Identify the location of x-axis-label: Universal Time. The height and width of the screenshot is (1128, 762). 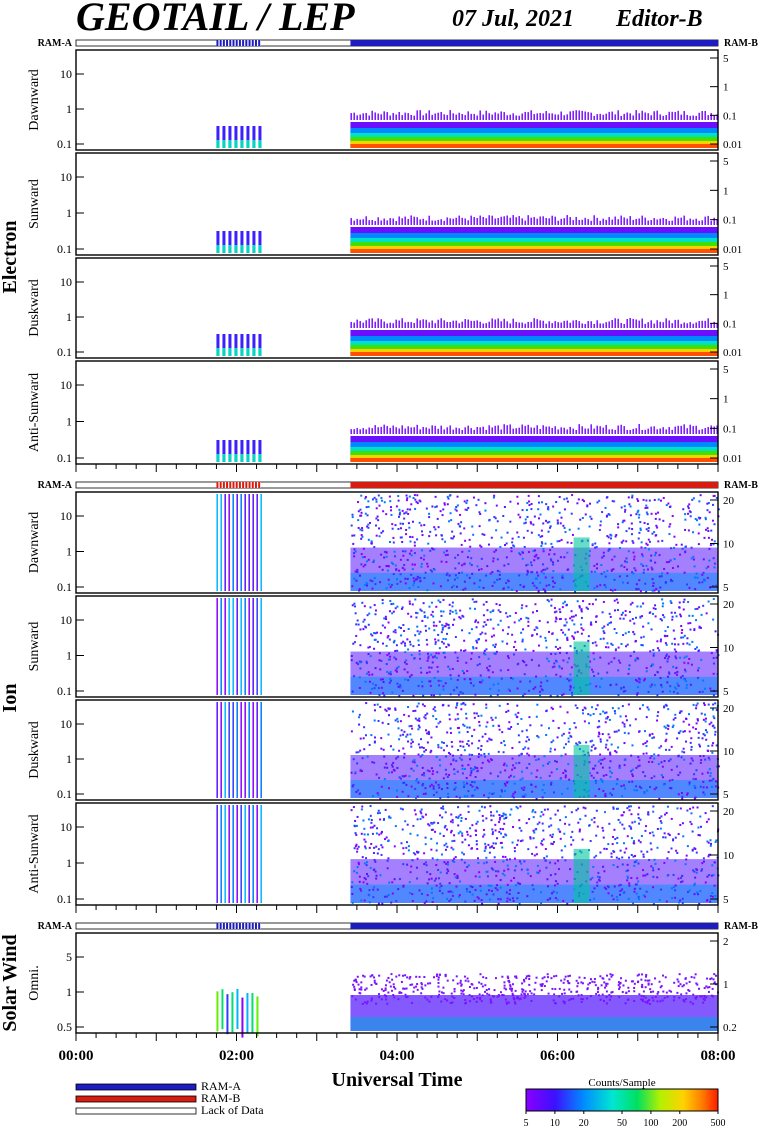
(397, 1080).